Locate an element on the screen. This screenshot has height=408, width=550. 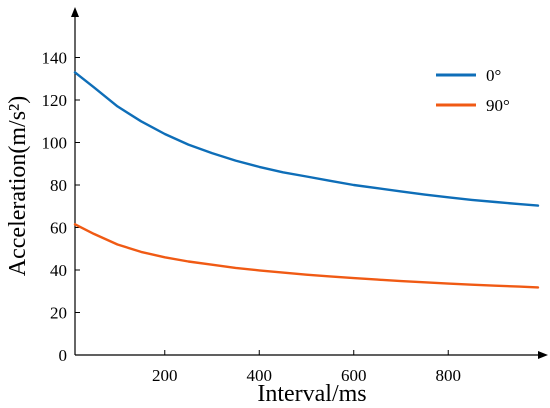
y-axis-arrow is located at coordinates (75, 12).